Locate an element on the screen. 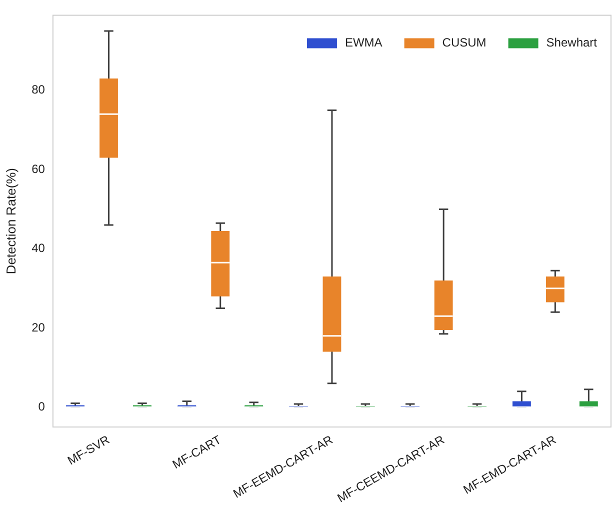 The width and height of the screenshot is (615, 512). y-axis-title: Detection Rate(%) is located at coordinates (10, 221).